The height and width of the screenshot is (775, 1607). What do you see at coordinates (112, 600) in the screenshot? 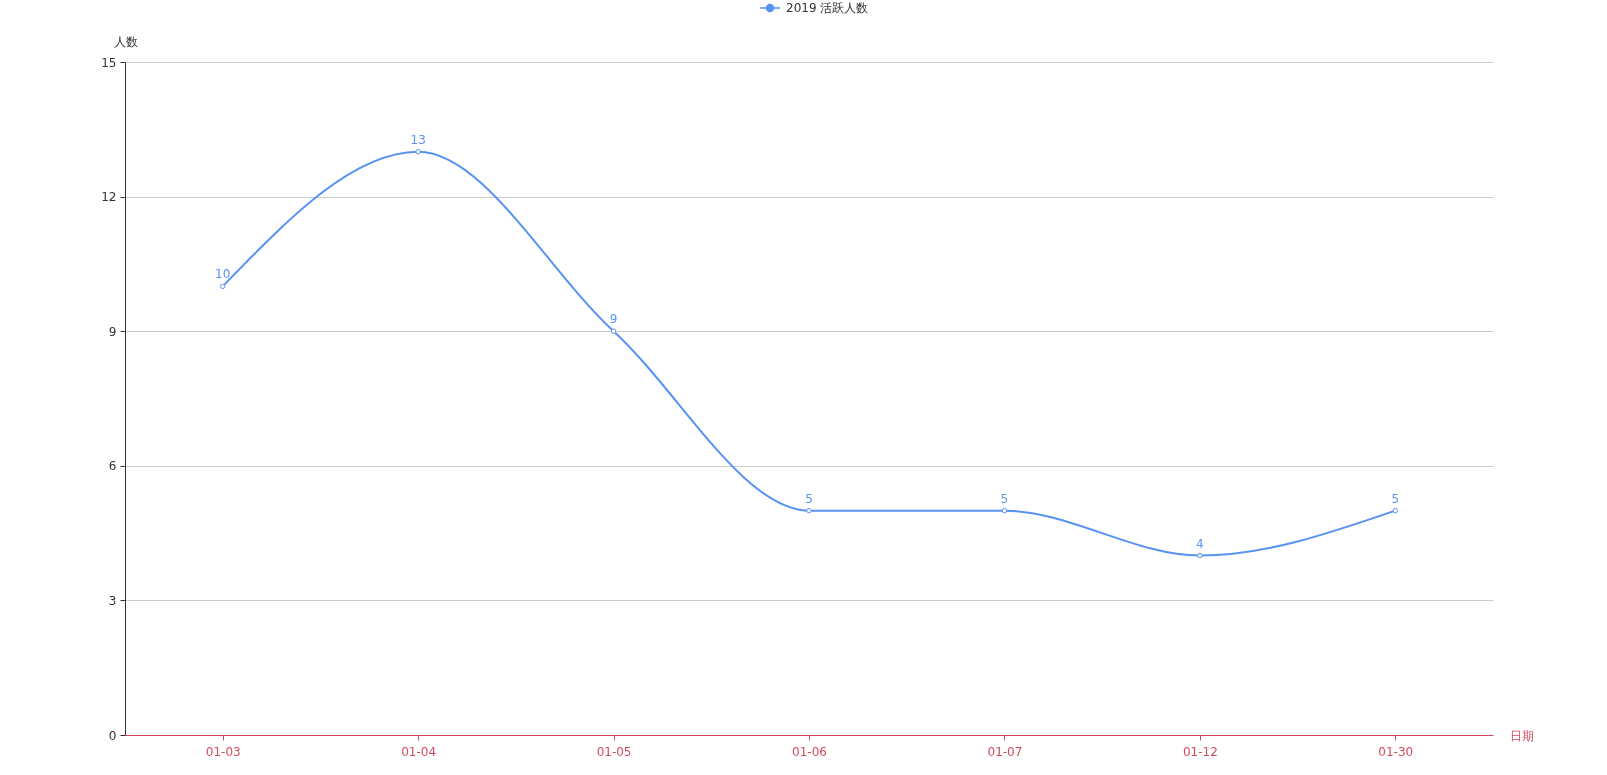
I see `y-tick-label: 3` at bounding box center [112, 600].